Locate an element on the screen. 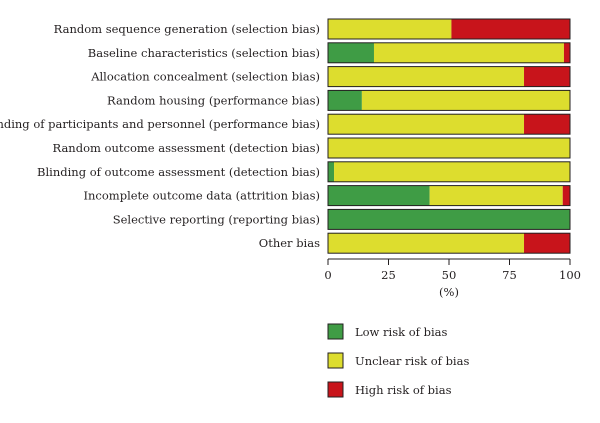  bar-segment-low-risk-of-bias-baseline-characteristics-selection-bias is located at coordinates (351, 52).